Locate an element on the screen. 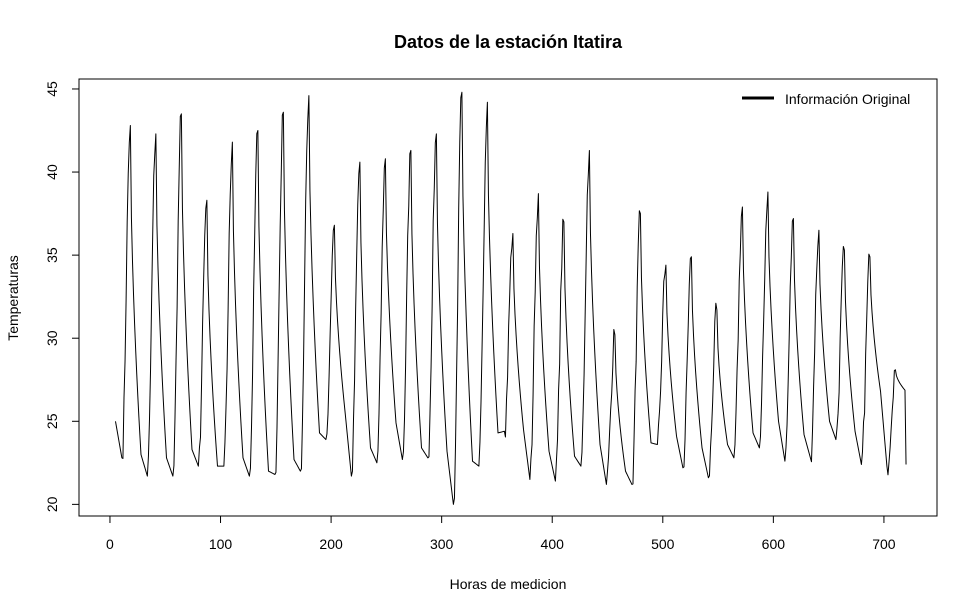 This screenshot has width=979, height=614. x-axis-label: Horas de medicion is located at coordinates (508, 584).